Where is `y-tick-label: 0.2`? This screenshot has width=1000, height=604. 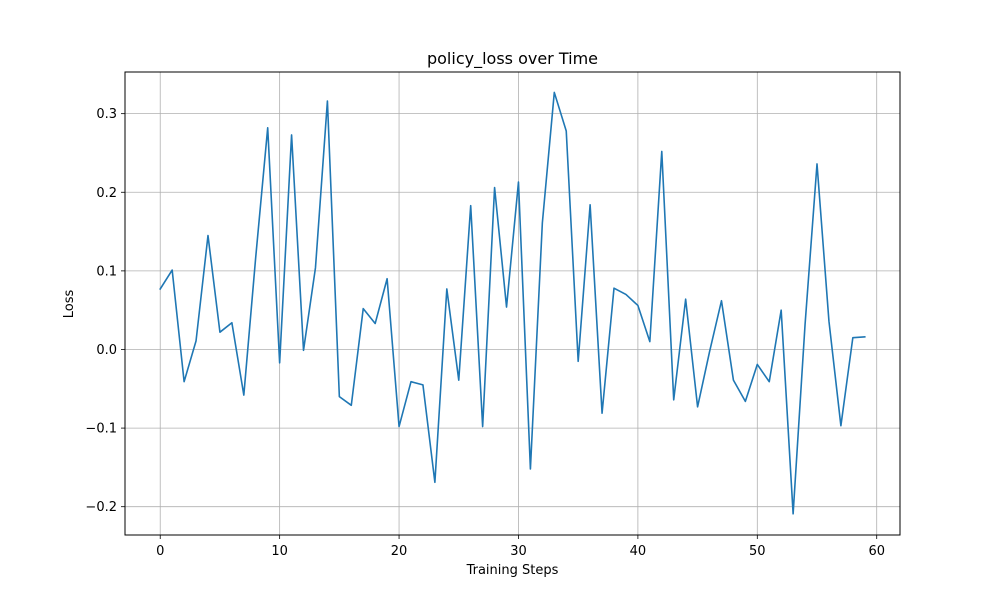 y-tick-label: 0.2 is located at coordinates (106, 193).